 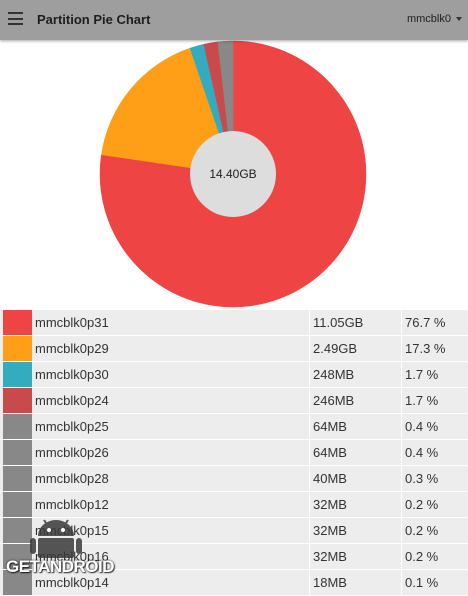 I want to click on pie-center-hole, so click(x=233, y=174).